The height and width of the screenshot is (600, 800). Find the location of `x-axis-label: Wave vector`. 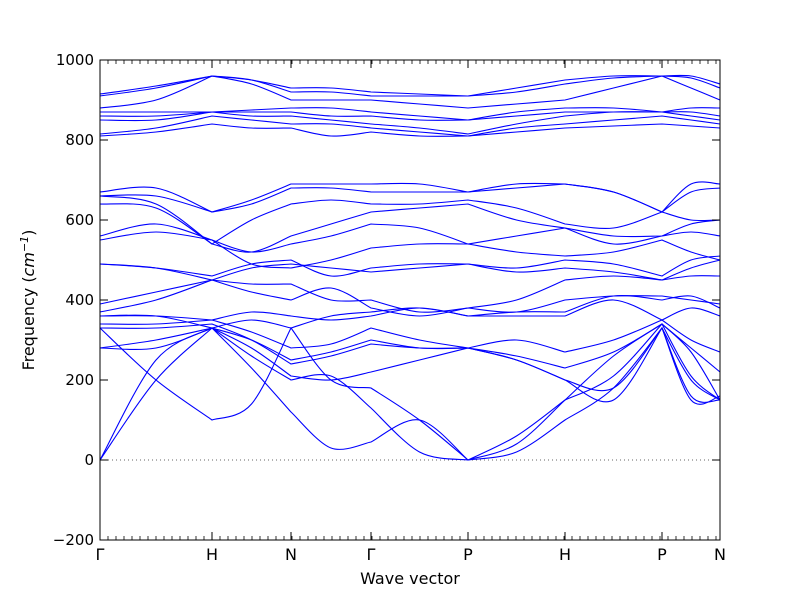

x-axis-label: Wave vector is located at coordinates (410, 578).